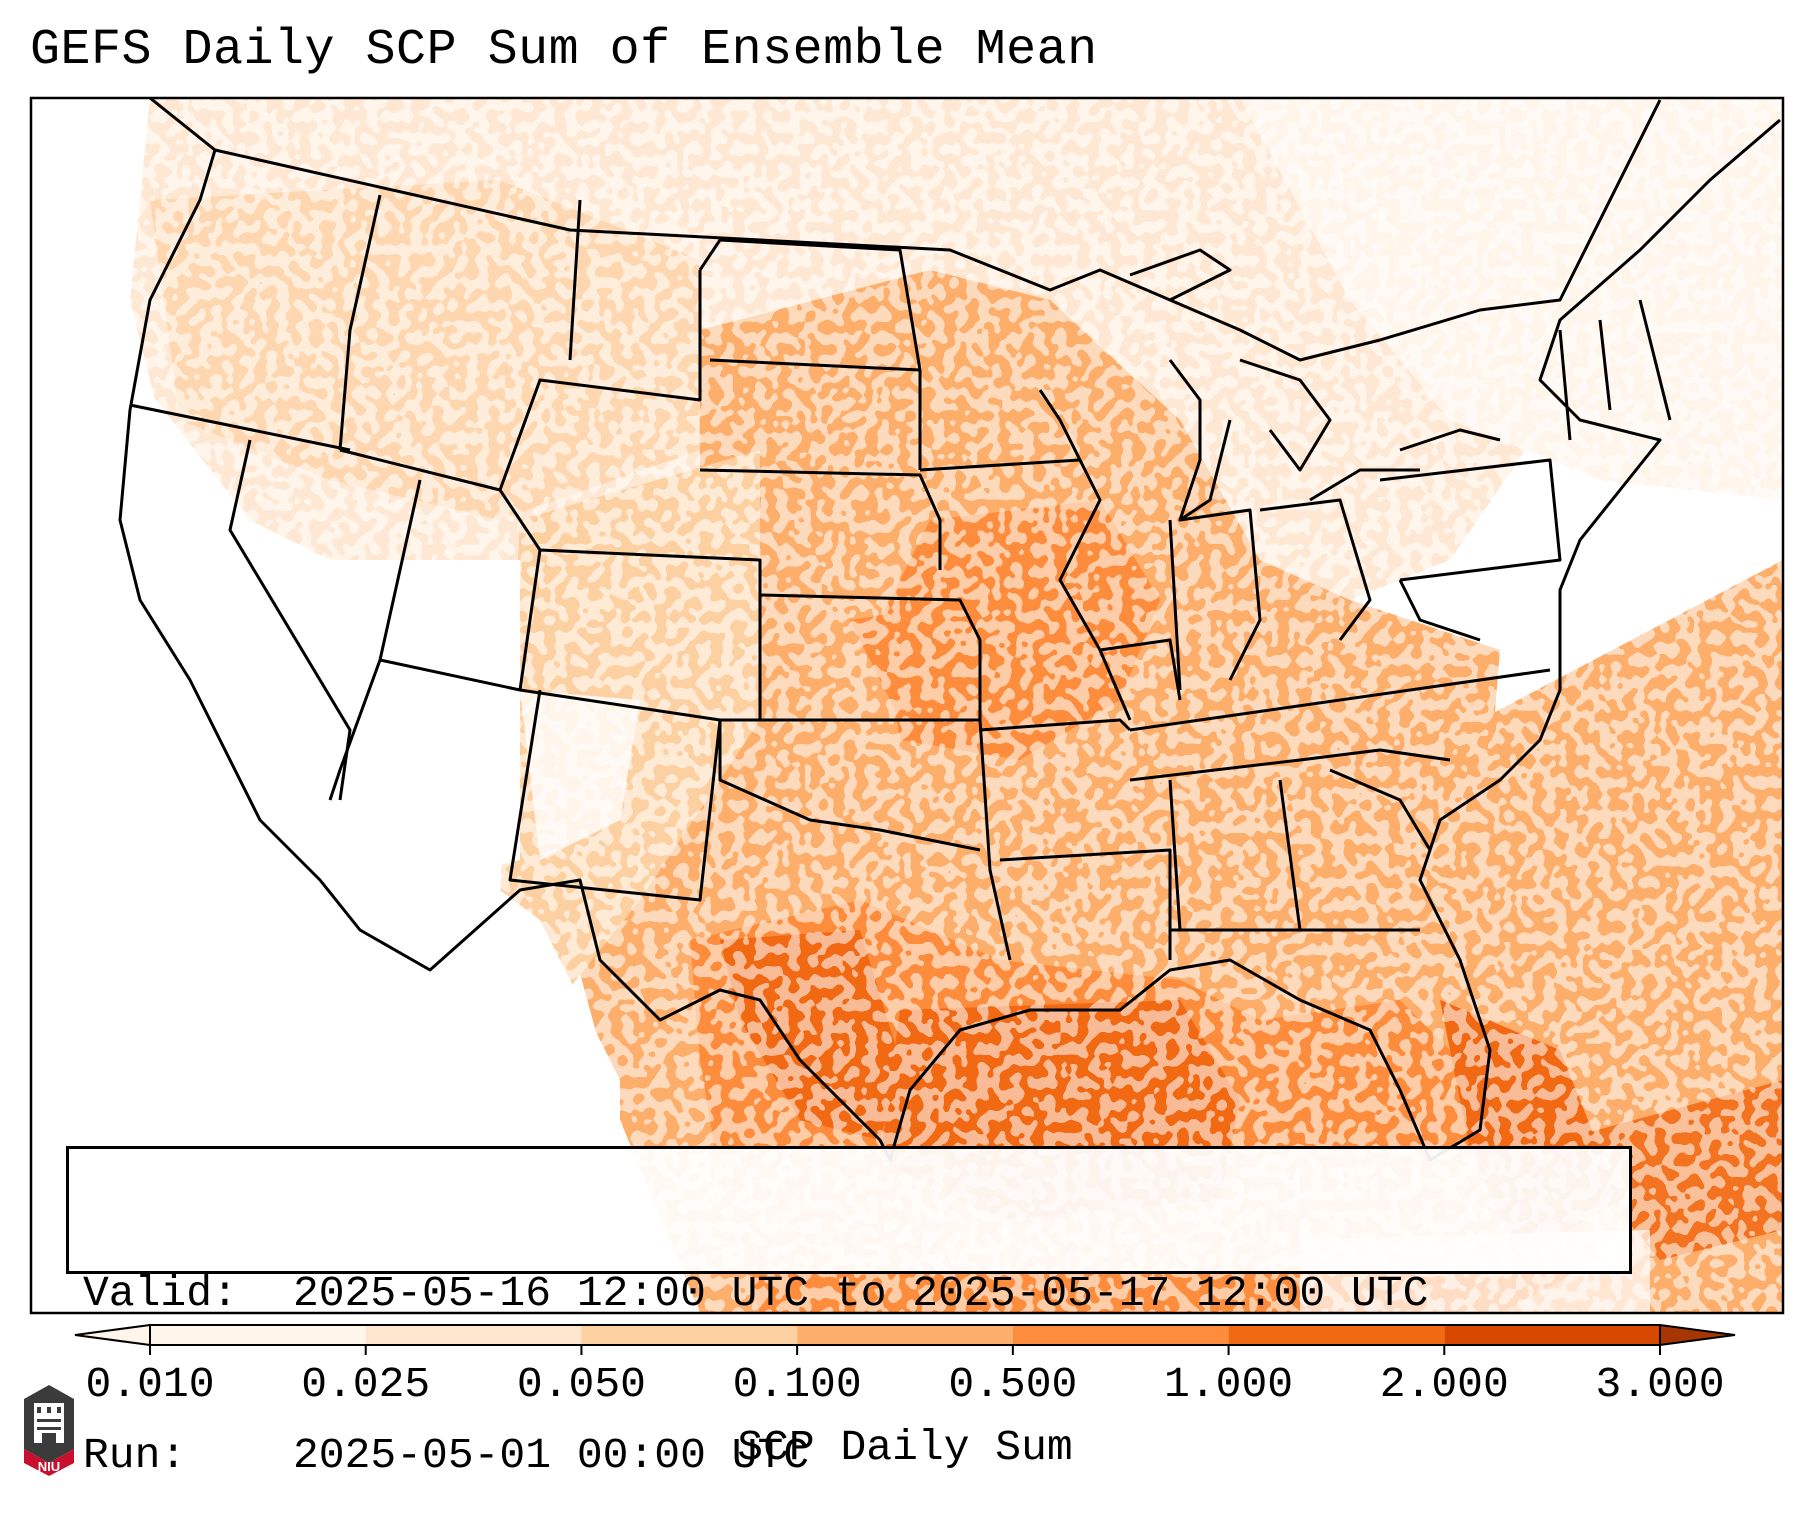 Image resolution: width=1803 pixels, height=1537 pixels. I want to click on colorbar-tick-label: 3.000, so click(1660, 1384).